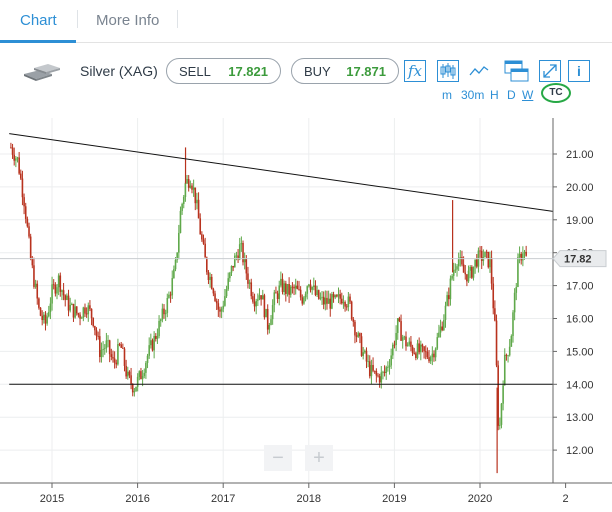 The width and height of the screenshot is (612, 512). Describe the element at coordinates (479, 71) in the screenshot. I see `line-chart-icon` at that location.